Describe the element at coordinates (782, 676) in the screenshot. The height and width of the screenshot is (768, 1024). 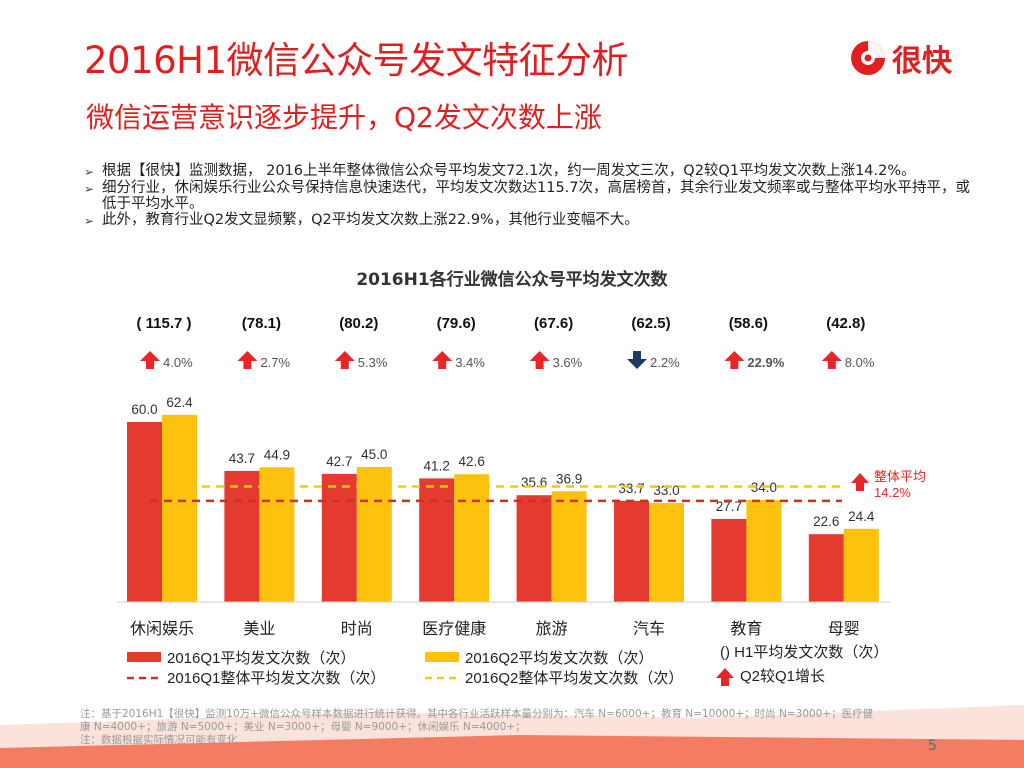
I see `legend-label-growth: Q2较Q1增长` at that location.